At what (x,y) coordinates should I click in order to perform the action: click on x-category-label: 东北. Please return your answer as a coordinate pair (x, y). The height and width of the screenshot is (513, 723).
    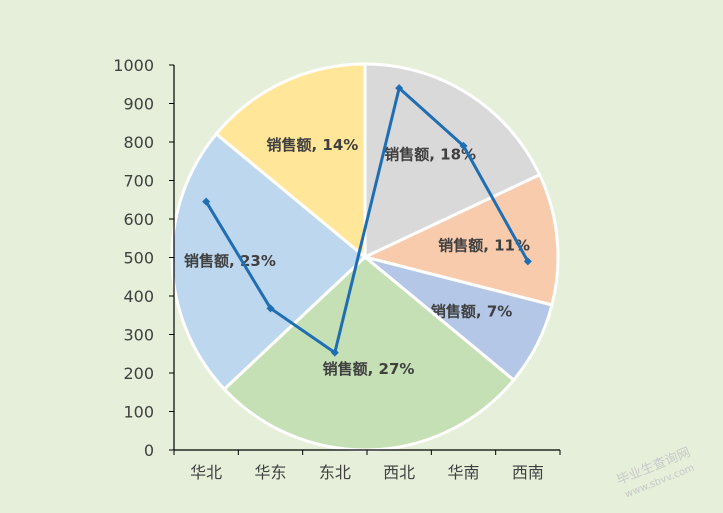
    Looking at the image, I should click on (335, 472).